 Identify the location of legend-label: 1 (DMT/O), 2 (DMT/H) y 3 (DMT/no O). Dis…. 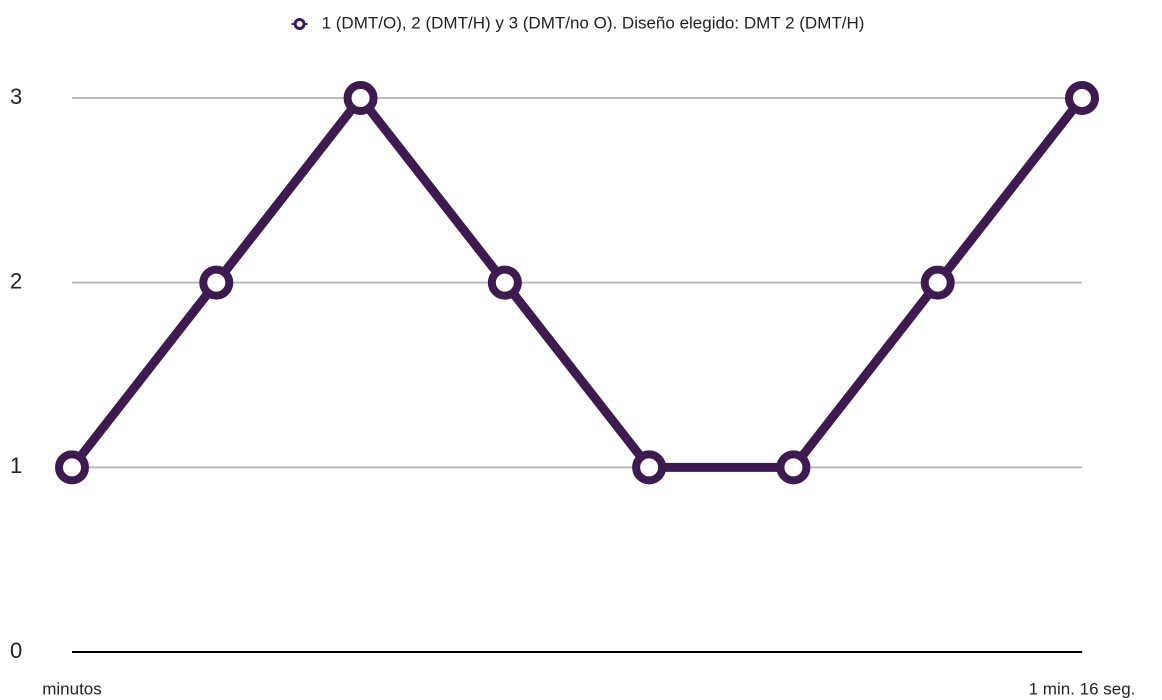
(593, 22).